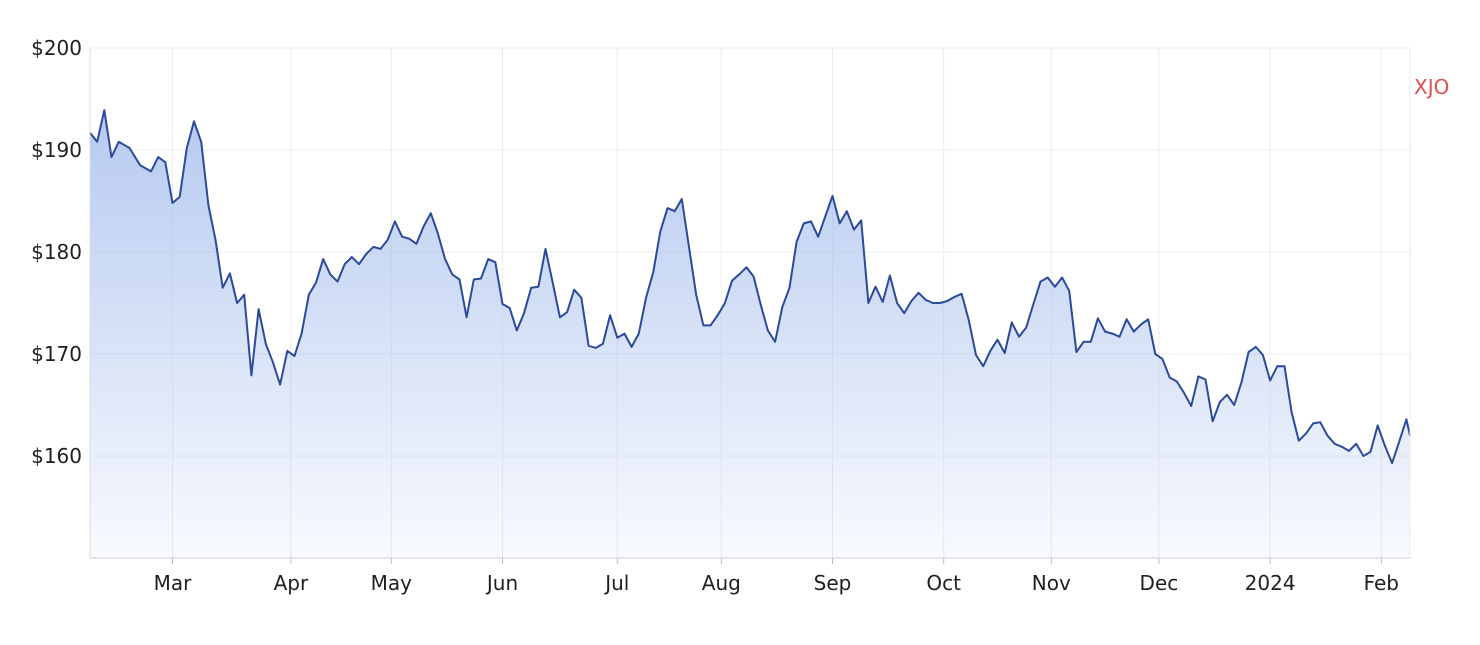  I want to click on x-tick-label: Feb, so click(1381, 583).